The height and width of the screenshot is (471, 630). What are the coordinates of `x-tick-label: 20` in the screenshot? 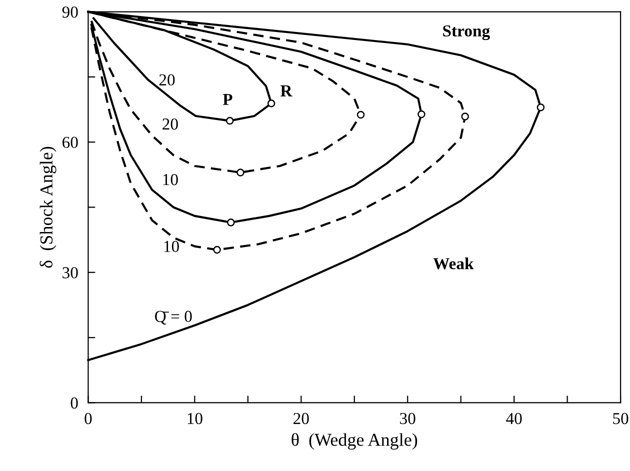 It's located at (301, 418).